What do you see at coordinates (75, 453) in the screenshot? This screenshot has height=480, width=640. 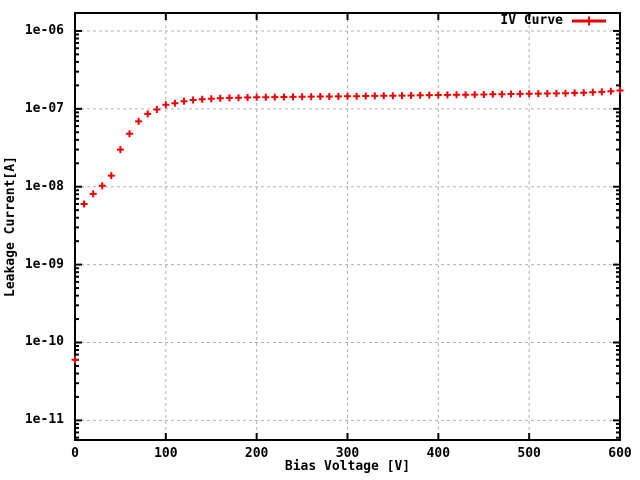 I see `x-tick-label: 0` at bounding box center [75, 453].